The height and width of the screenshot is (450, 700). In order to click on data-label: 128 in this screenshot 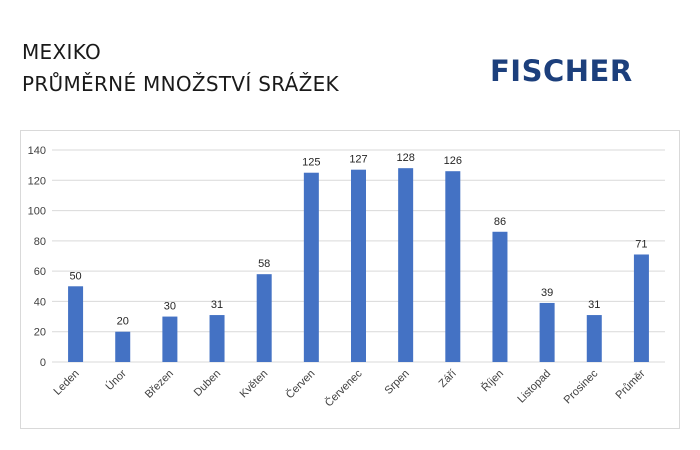, I will do `click(405, 158)`.